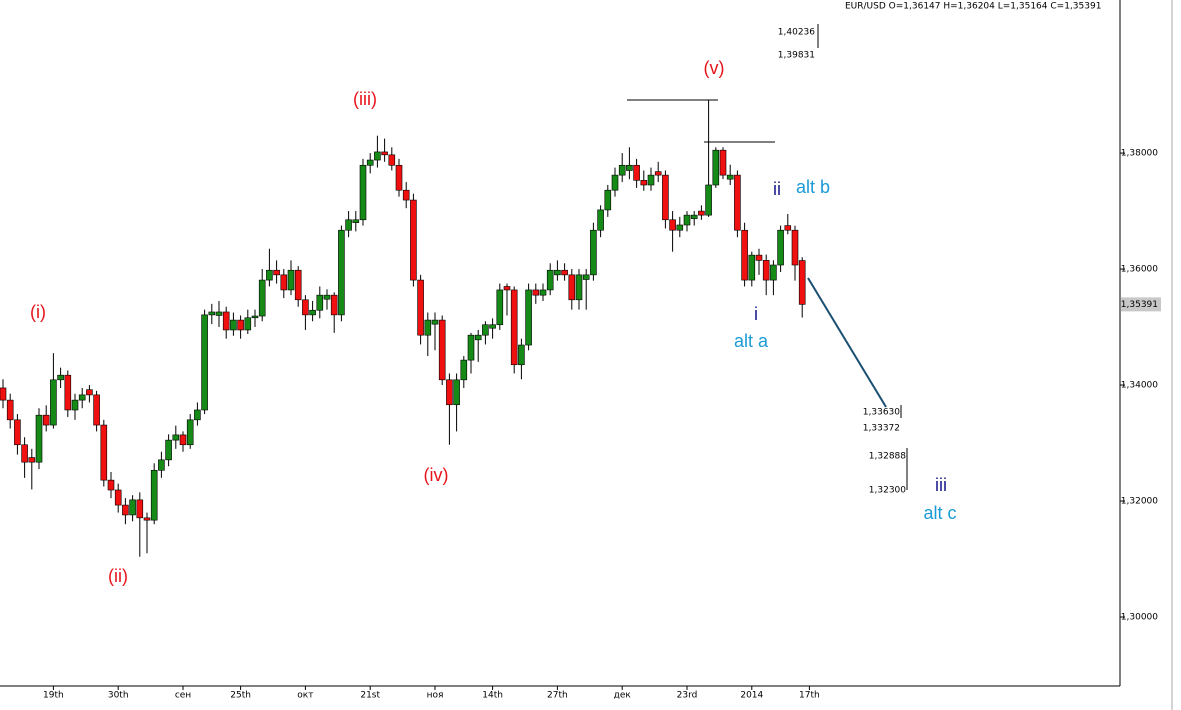  Describe the element at coordinates (370, 696) in the screenshot. I see `x-tick-label: 21st` at that location.